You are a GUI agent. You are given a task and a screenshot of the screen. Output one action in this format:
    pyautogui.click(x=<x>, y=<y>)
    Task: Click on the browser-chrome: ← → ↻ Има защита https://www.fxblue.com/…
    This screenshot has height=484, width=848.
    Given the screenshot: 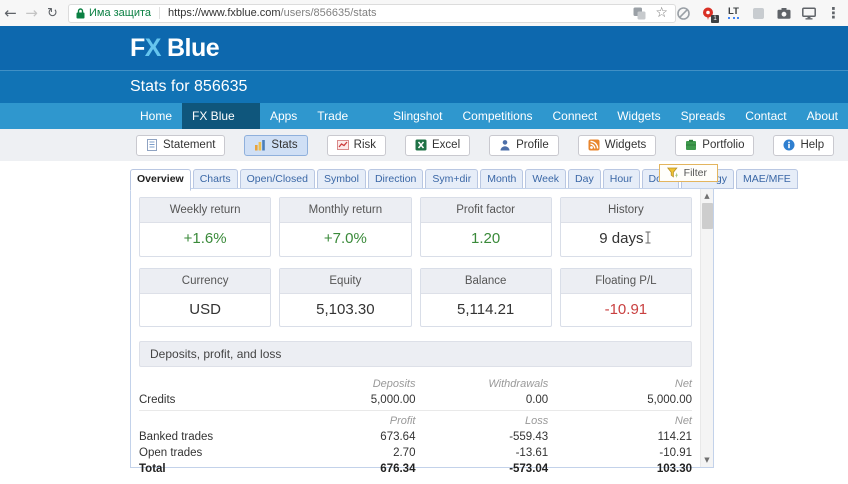 What is the action you would take?
    pyautogui.click(x=424, y=13)
    